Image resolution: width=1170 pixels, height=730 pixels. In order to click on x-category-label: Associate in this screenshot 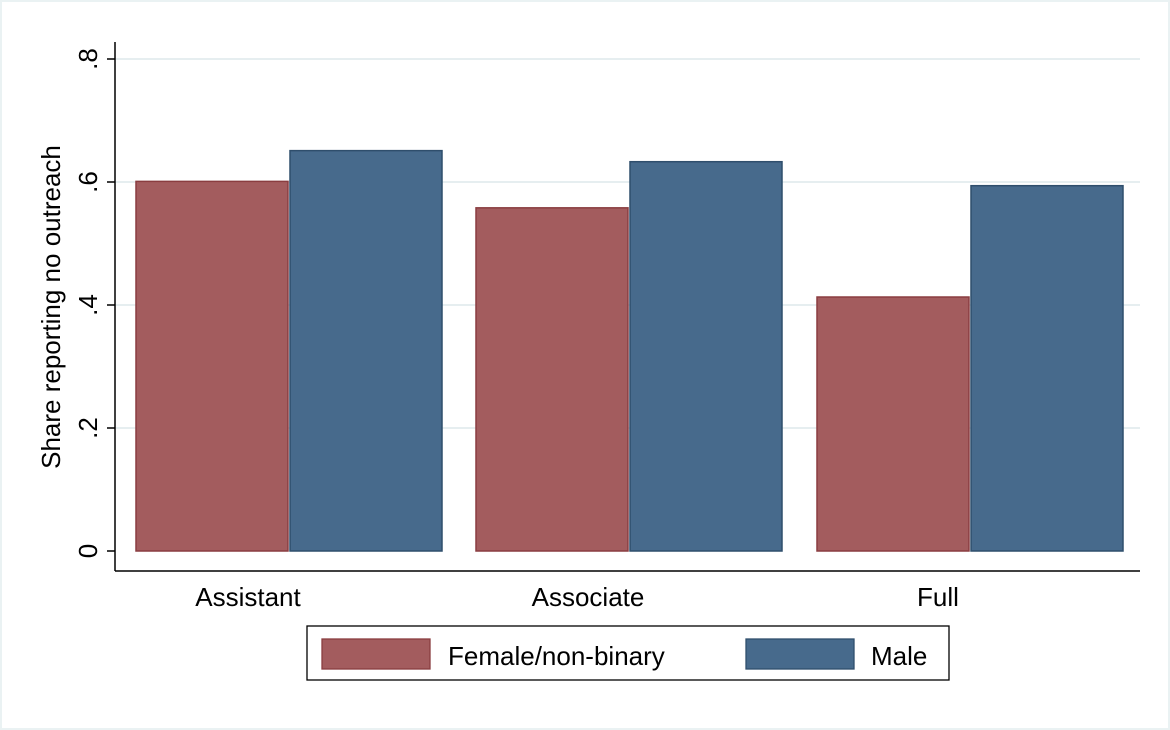, I will do `click(588, 597)`.